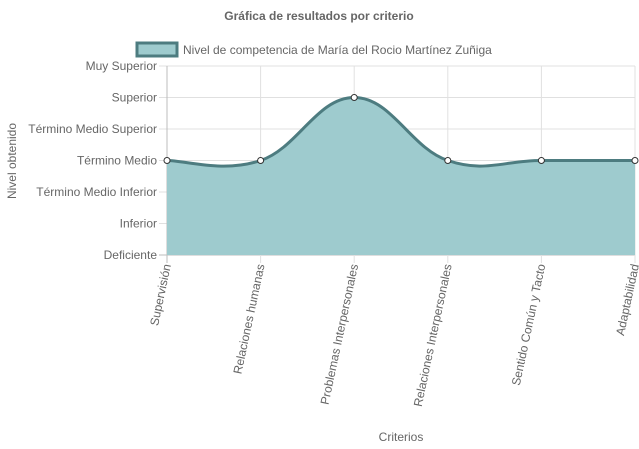  I want to click on y-tick-label: Superior, so click(134, 98).